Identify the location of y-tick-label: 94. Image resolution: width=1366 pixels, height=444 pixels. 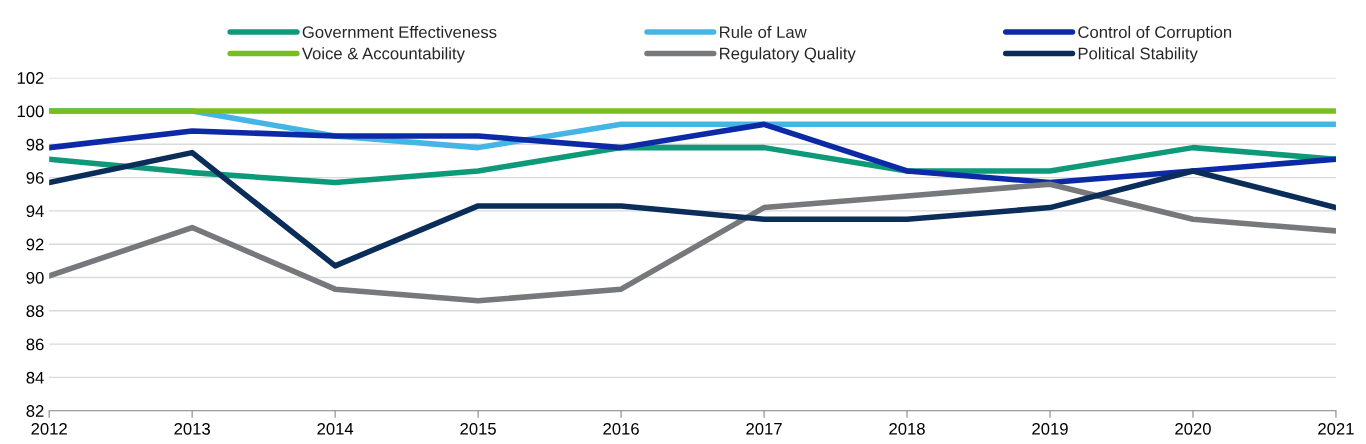
(35, 211).